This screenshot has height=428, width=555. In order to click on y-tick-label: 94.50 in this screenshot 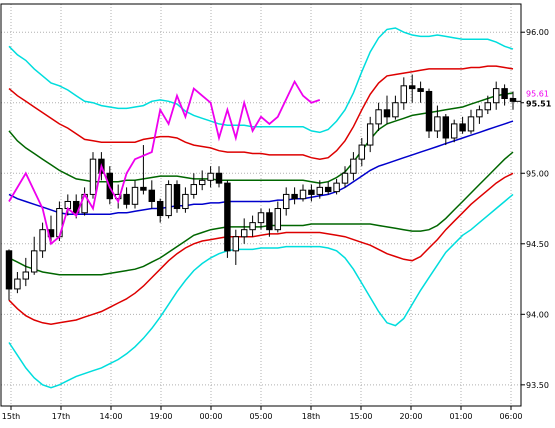, I will do `click(537, 244)`.